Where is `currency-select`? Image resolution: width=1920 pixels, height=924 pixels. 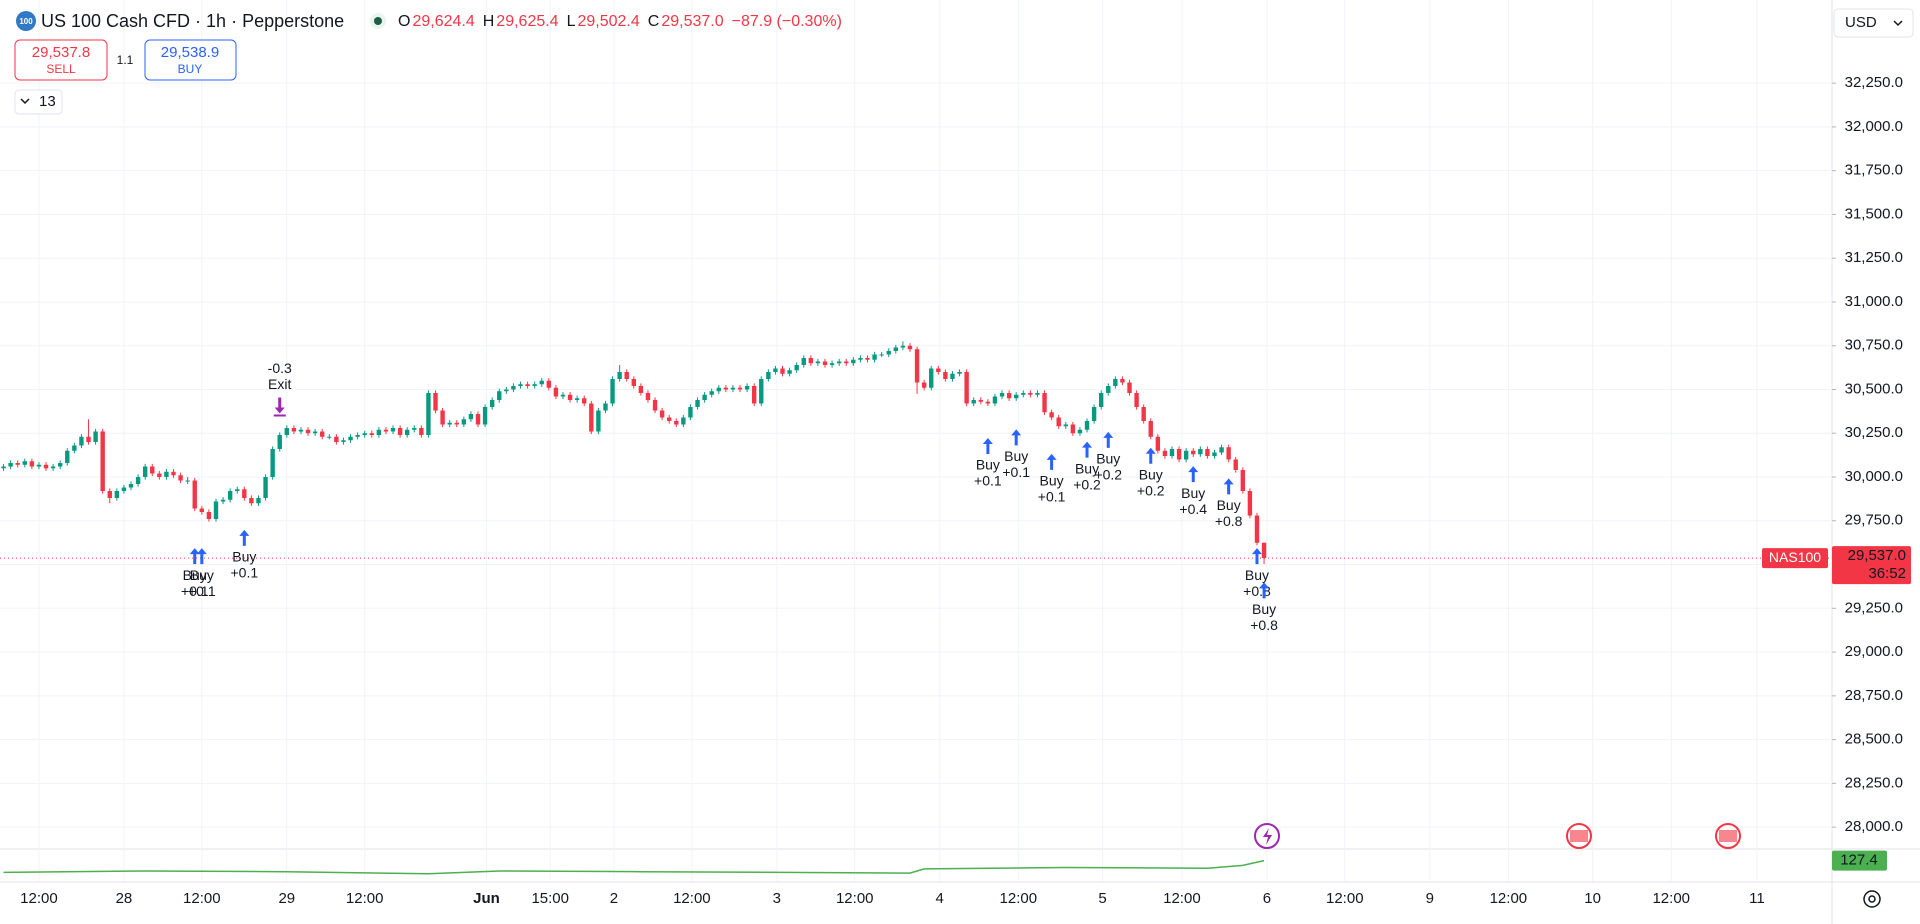 currency-select is located at coordinates (1873, 23).